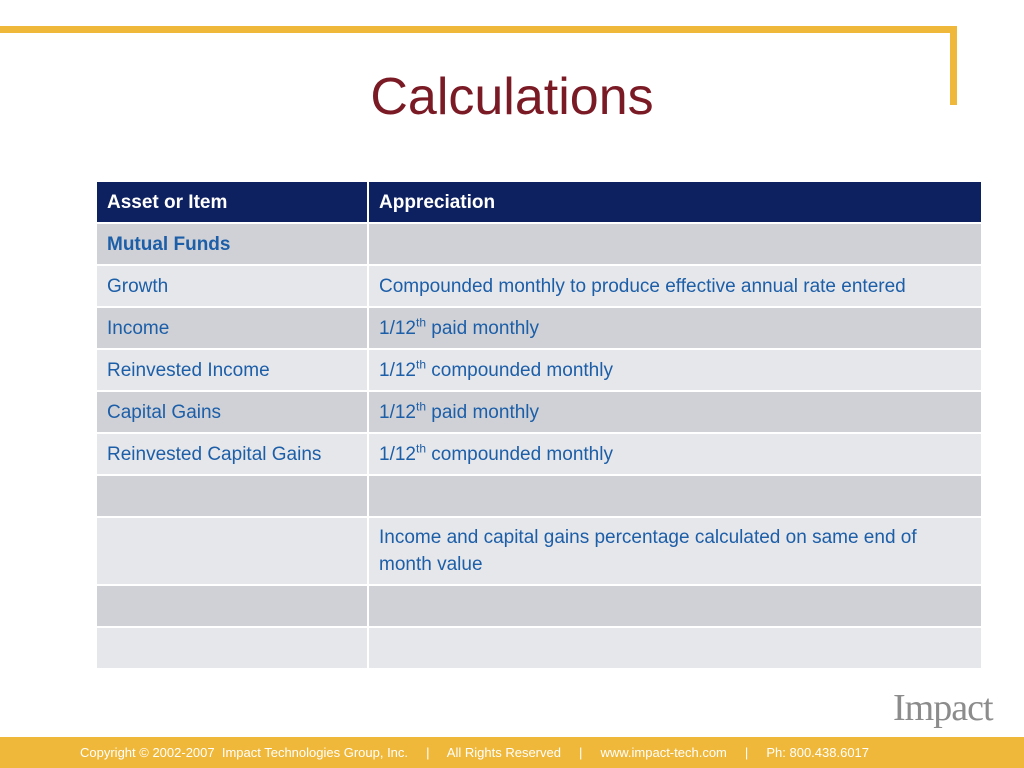  I want to click on table-row: Income 1/12th paid monthly, so click(539, 328).